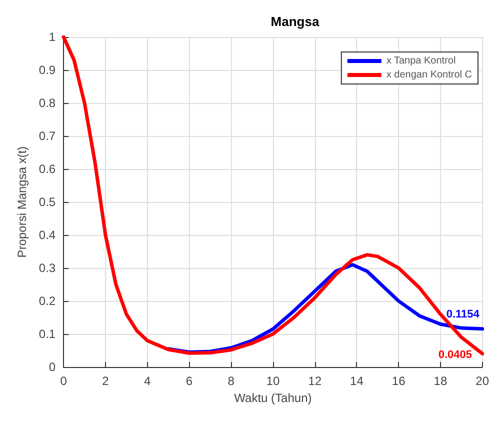  What do you see at coordinates (52, 367) in the screenshot?
I see `y-tick-label: 0` at bounding box center [52, 367].